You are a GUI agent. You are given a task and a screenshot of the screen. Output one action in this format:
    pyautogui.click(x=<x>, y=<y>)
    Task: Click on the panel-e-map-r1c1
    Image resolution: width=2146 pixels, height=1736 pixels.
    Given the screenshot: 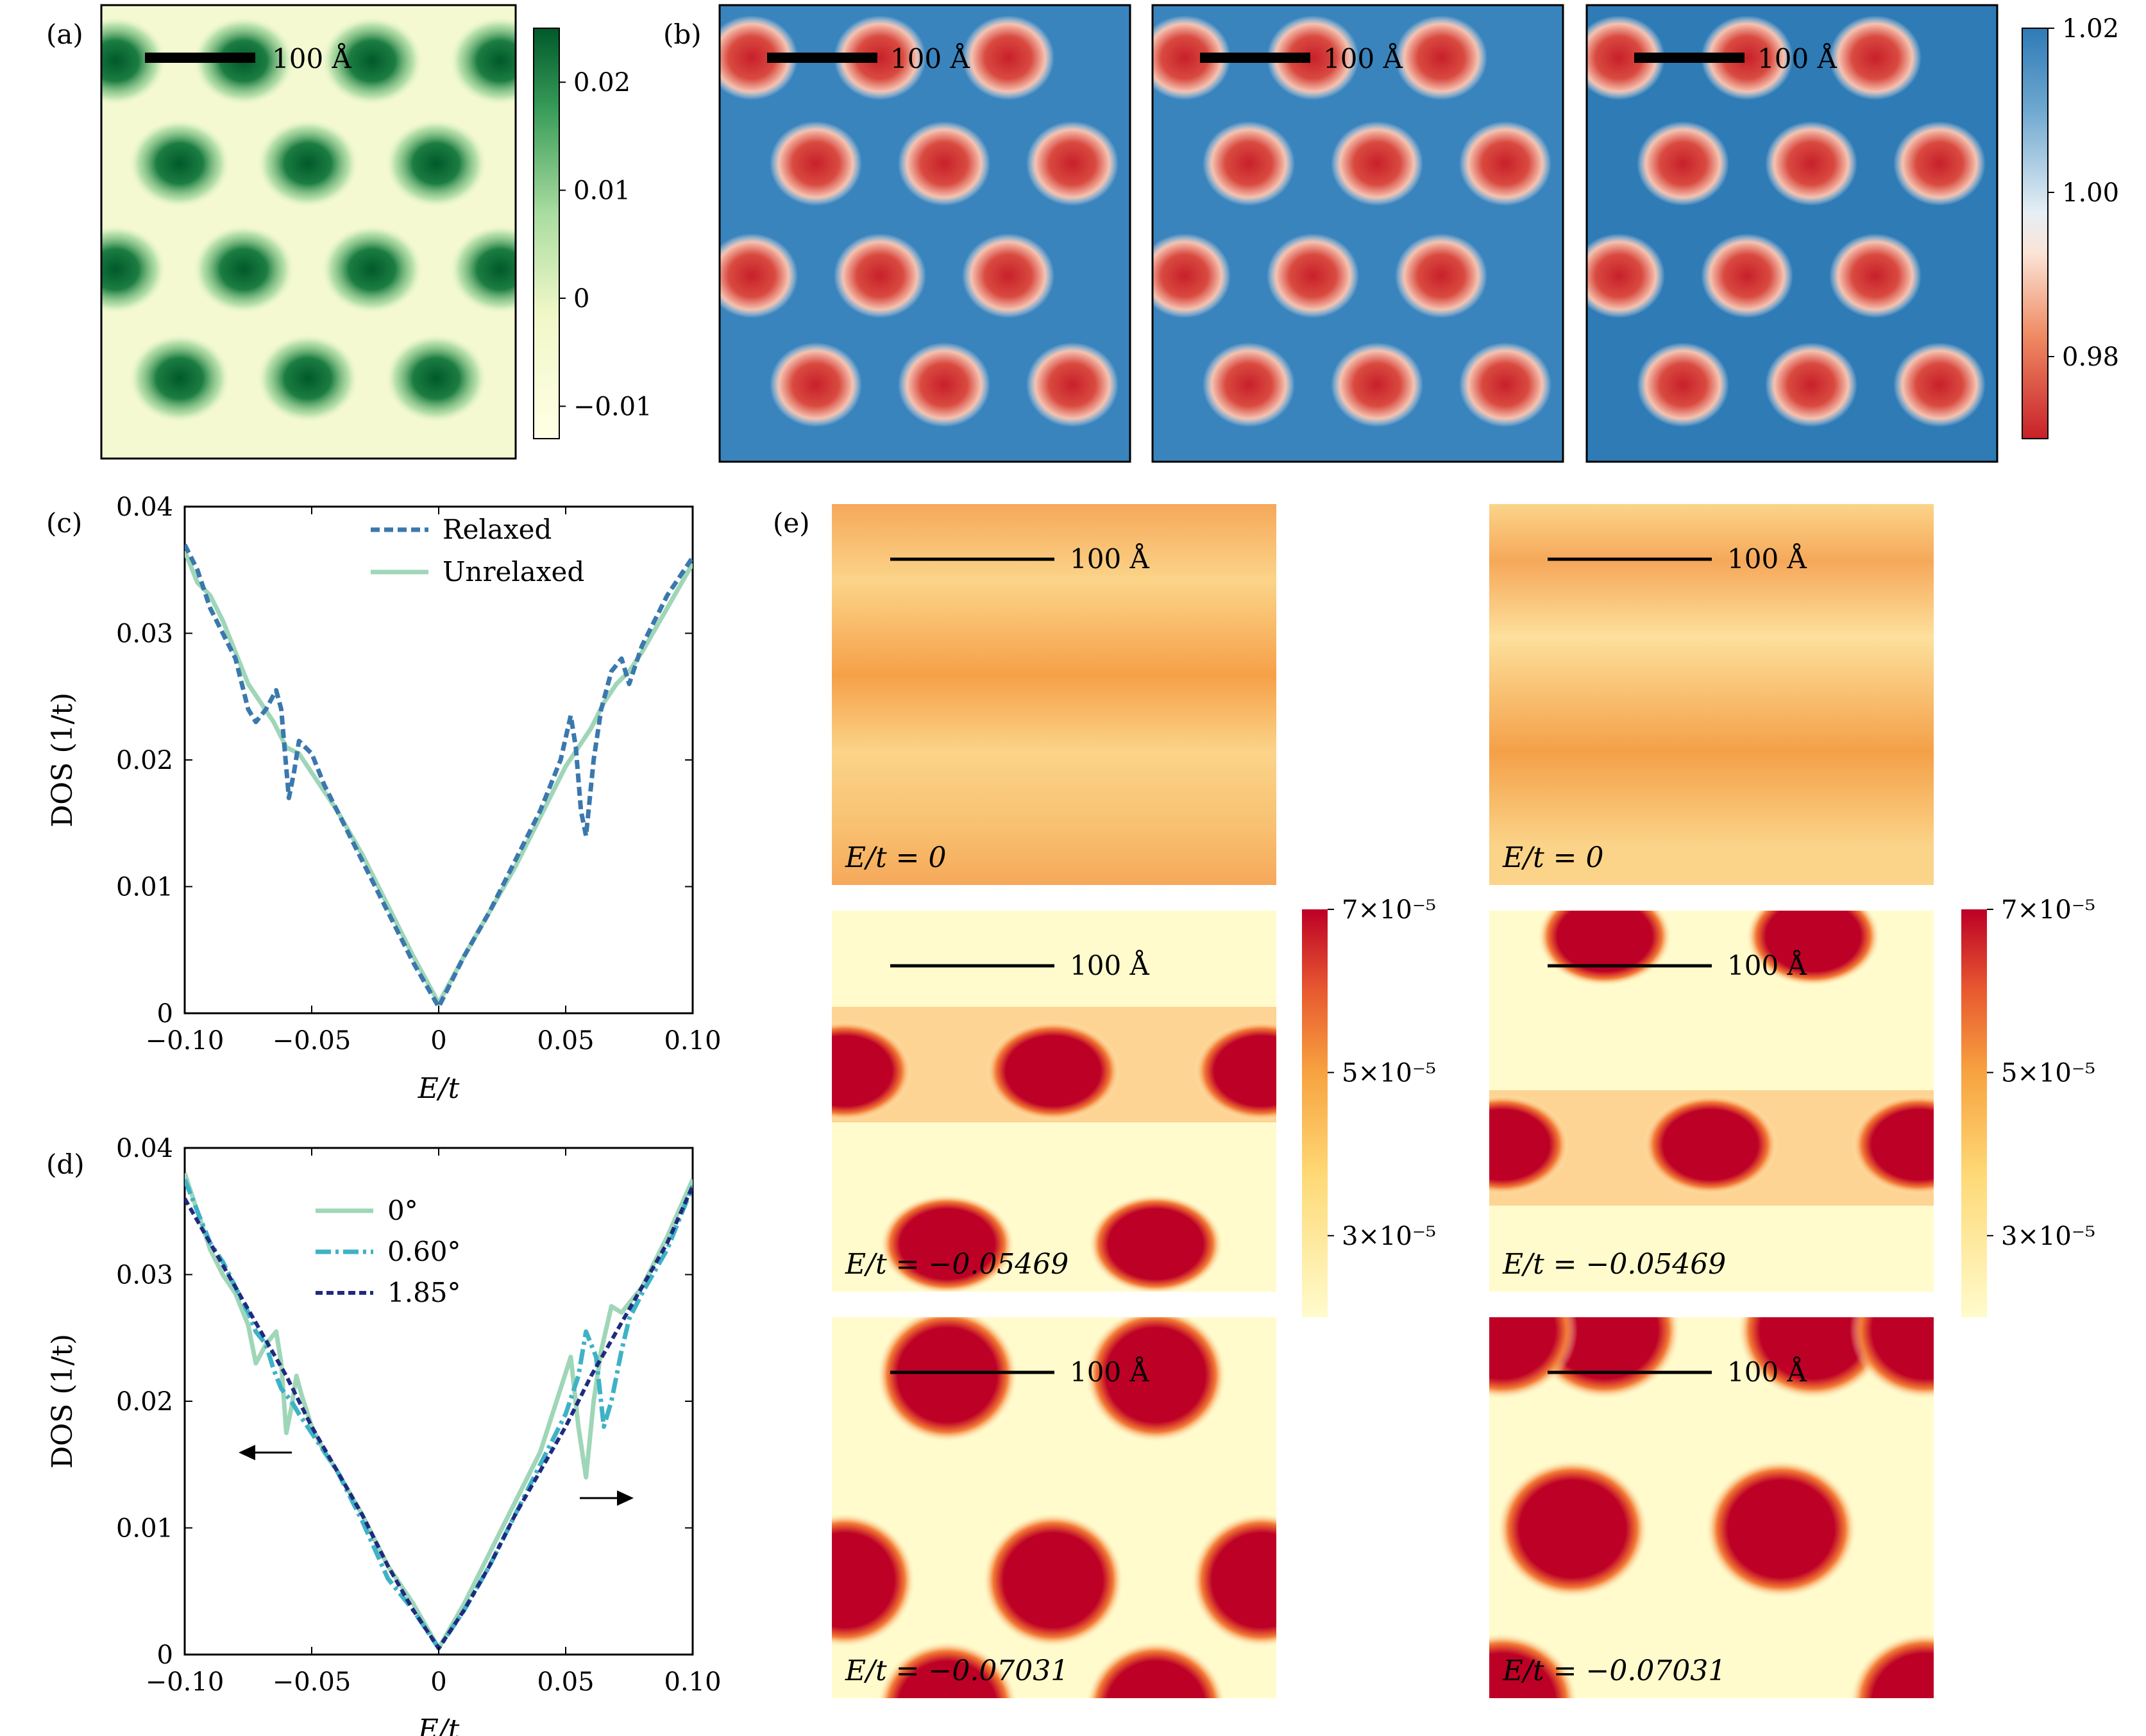 What is the action you would take?
    pyautogui.click(x=1054, y=695)
    